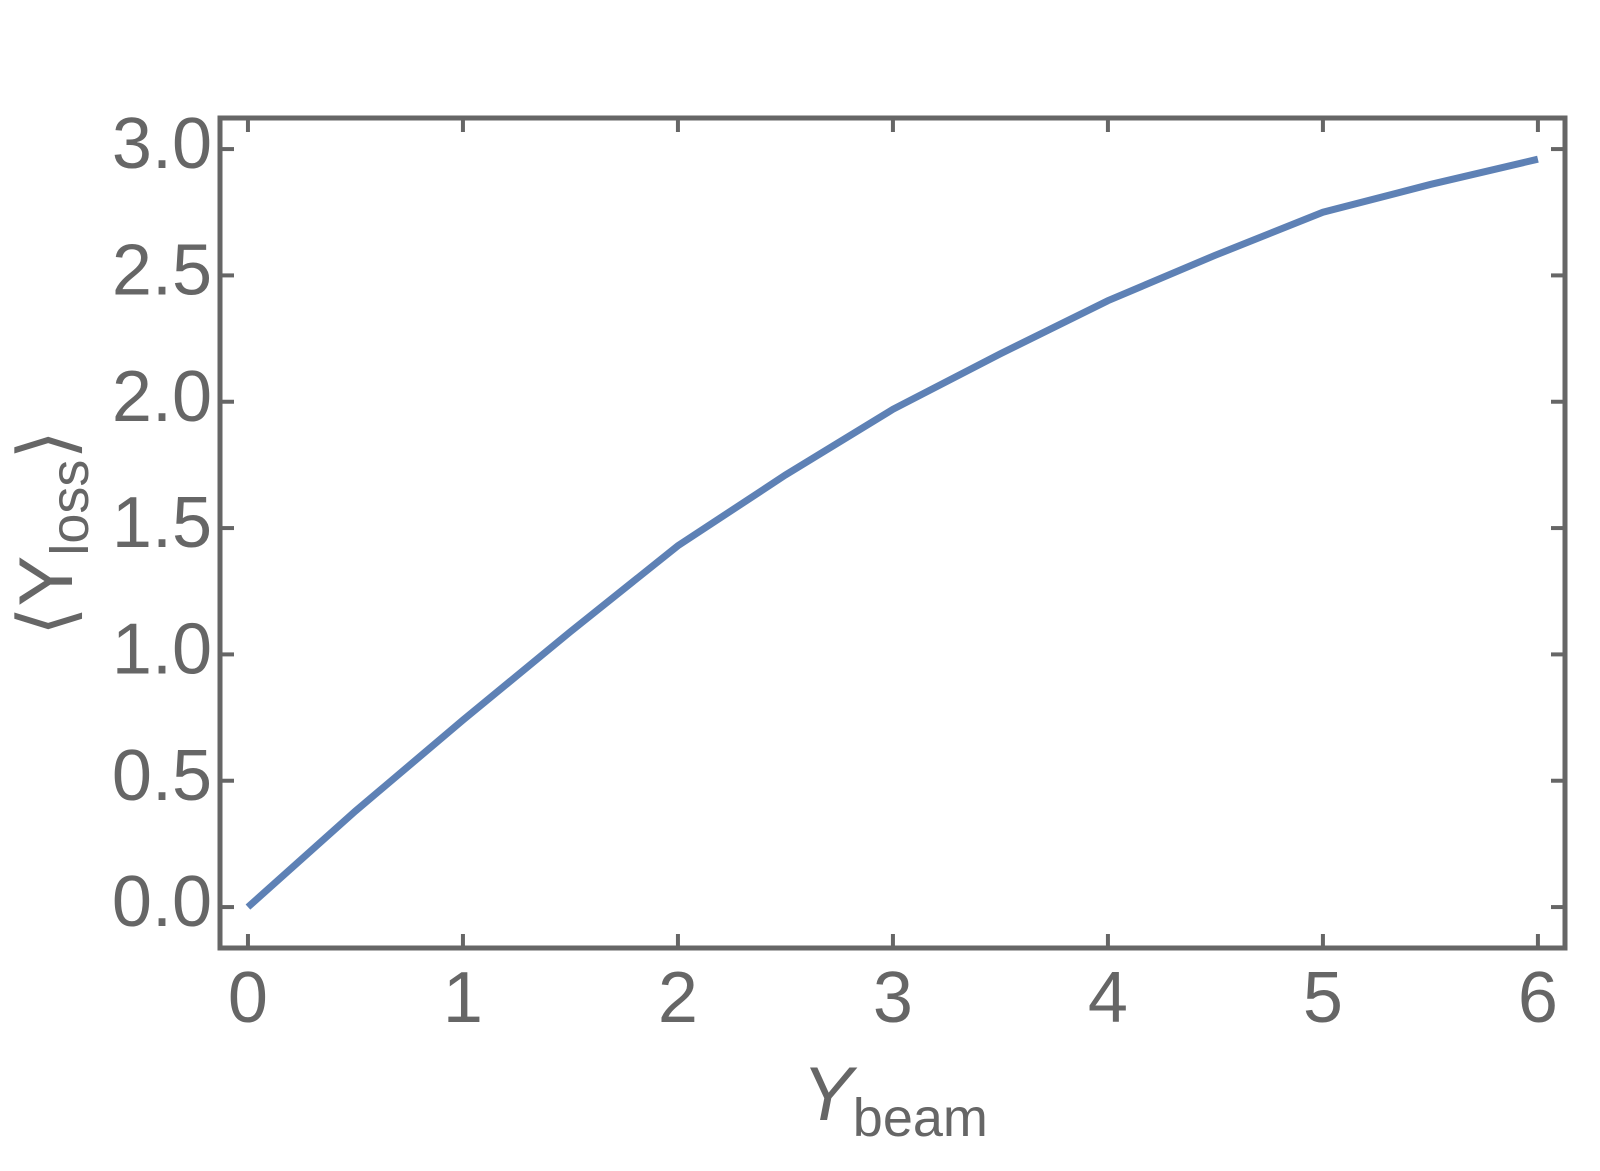 The image size is (1600, 1171). Describe the element at coordinates (248, 998) in the screenshot. I see `x-tick-label: 0` at that location.